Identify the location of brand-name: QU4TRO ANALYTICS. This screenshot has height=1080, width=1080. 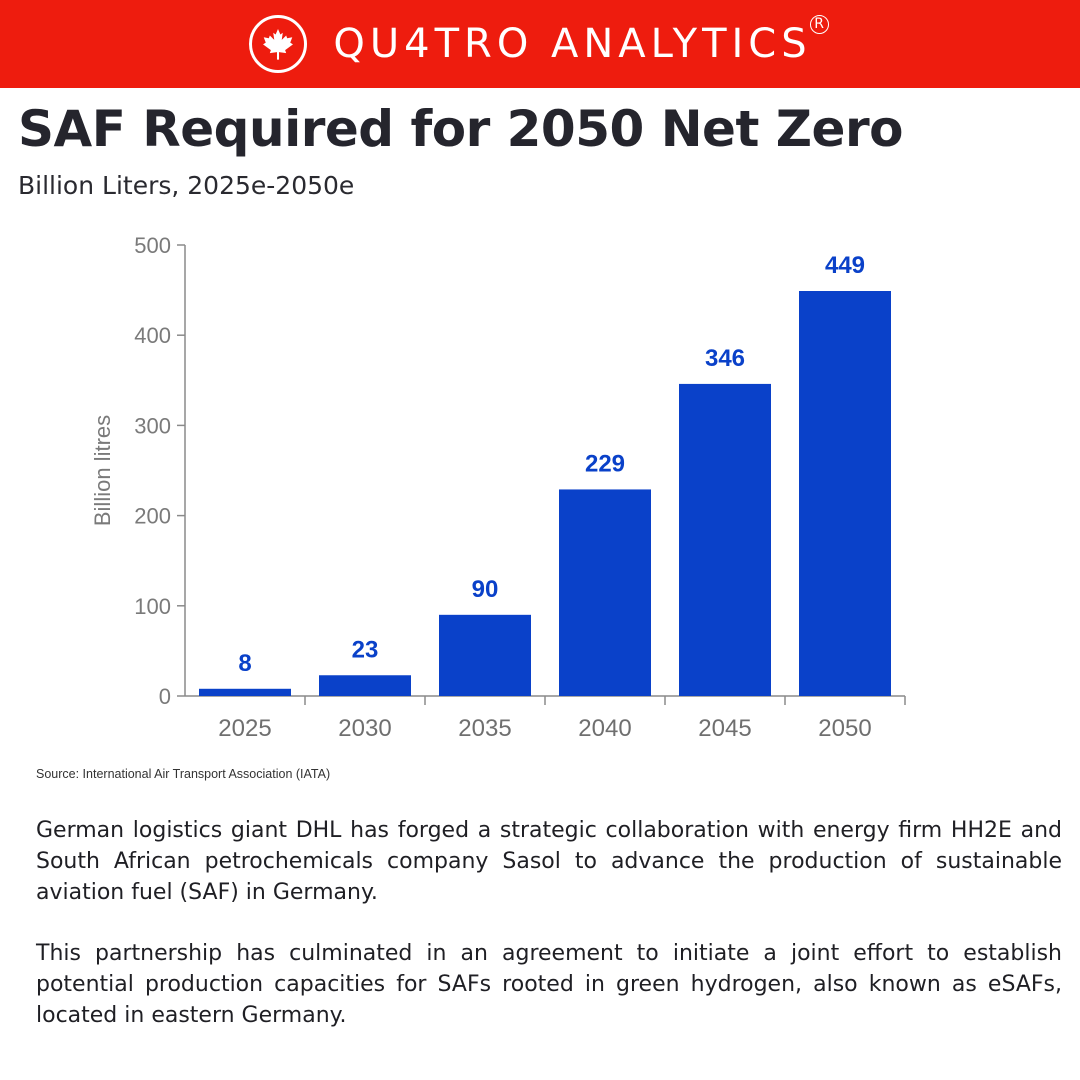
(572, 44).